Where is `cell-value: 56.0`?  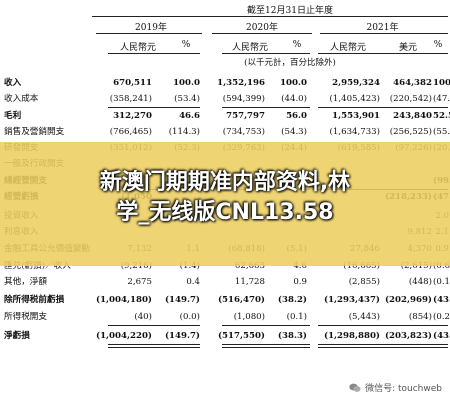
cell-value: 56.0 is located at coordinates (296, 116).